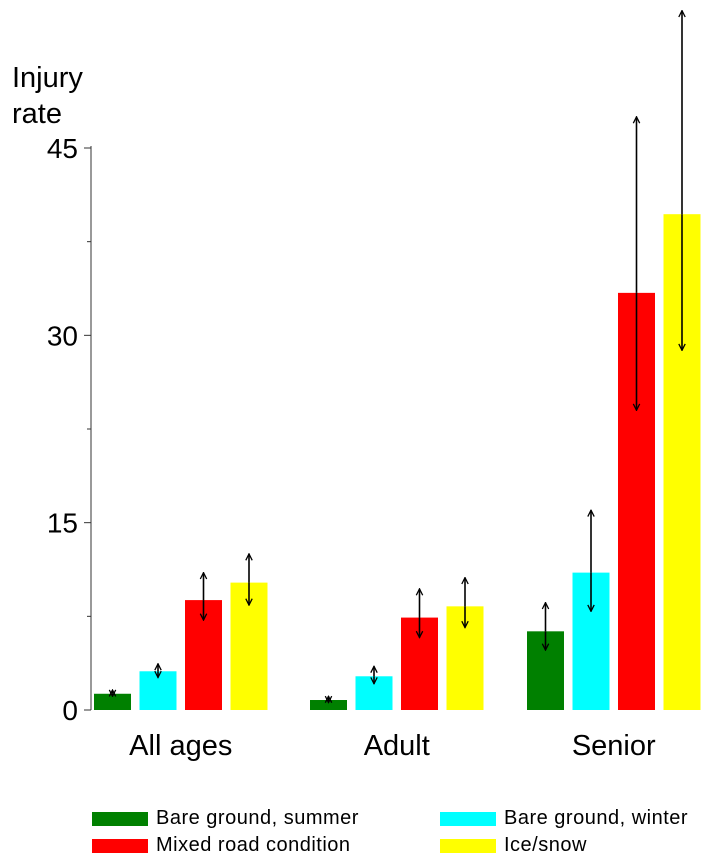  I want to click on x-category-label-all-ages: All ages, so click(180, 746).